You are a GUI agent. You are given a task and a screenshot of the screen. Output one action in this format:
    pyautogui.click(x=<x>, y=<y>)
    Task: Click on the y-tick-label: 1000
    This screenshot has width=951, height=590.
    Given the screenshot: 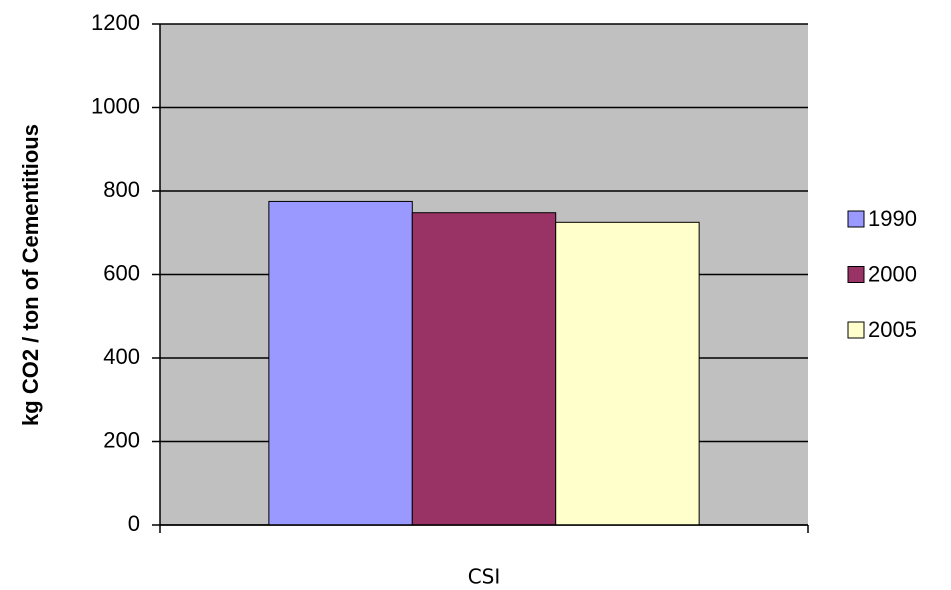 What is the action you would take?
    pyautogui.click(x=115, y=105)
    